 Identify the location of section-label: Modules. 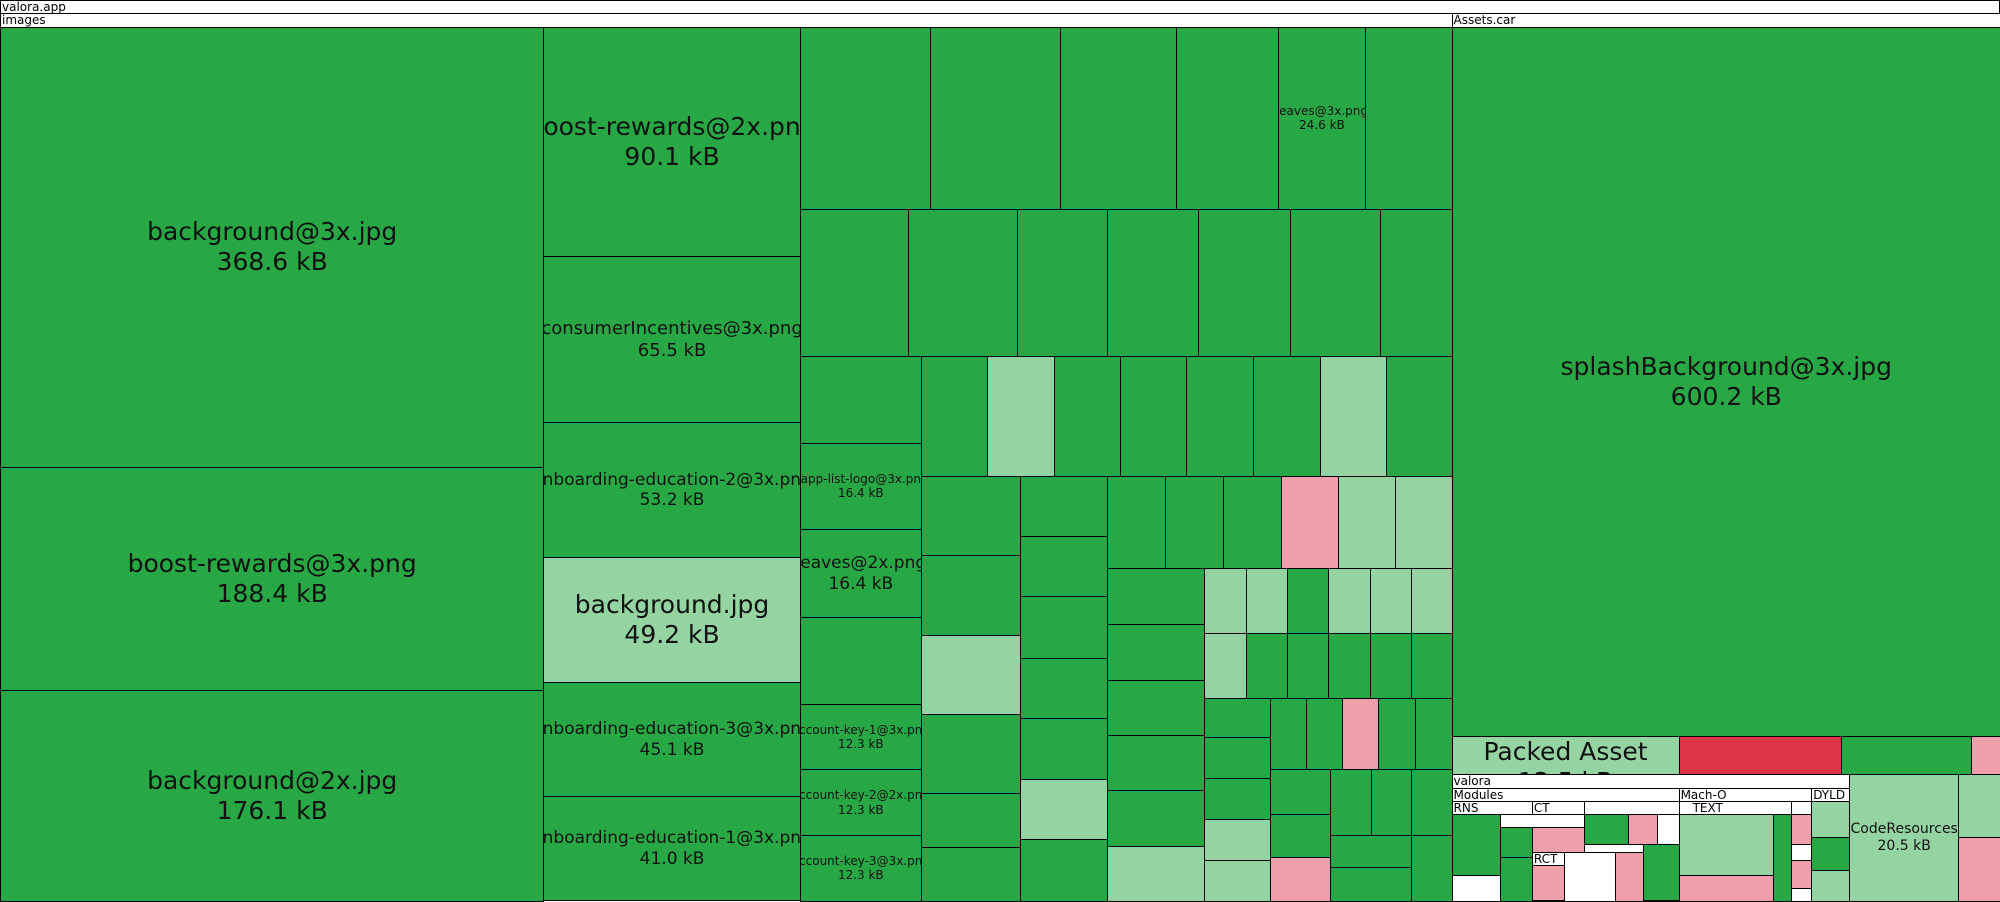
(1565, 795).